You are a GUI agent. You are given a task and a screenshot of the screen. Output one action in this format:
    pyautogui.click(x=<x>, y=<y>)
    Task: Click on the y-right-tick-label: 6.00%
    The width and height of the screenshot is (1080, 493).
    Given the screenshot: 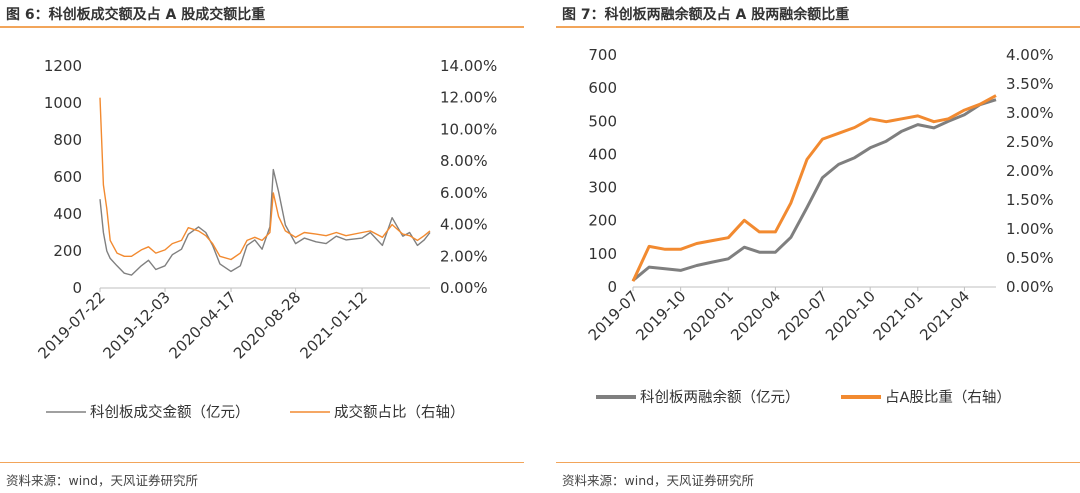 What is the action you would take?
    pyautogui.click(x=464, y=193)
    